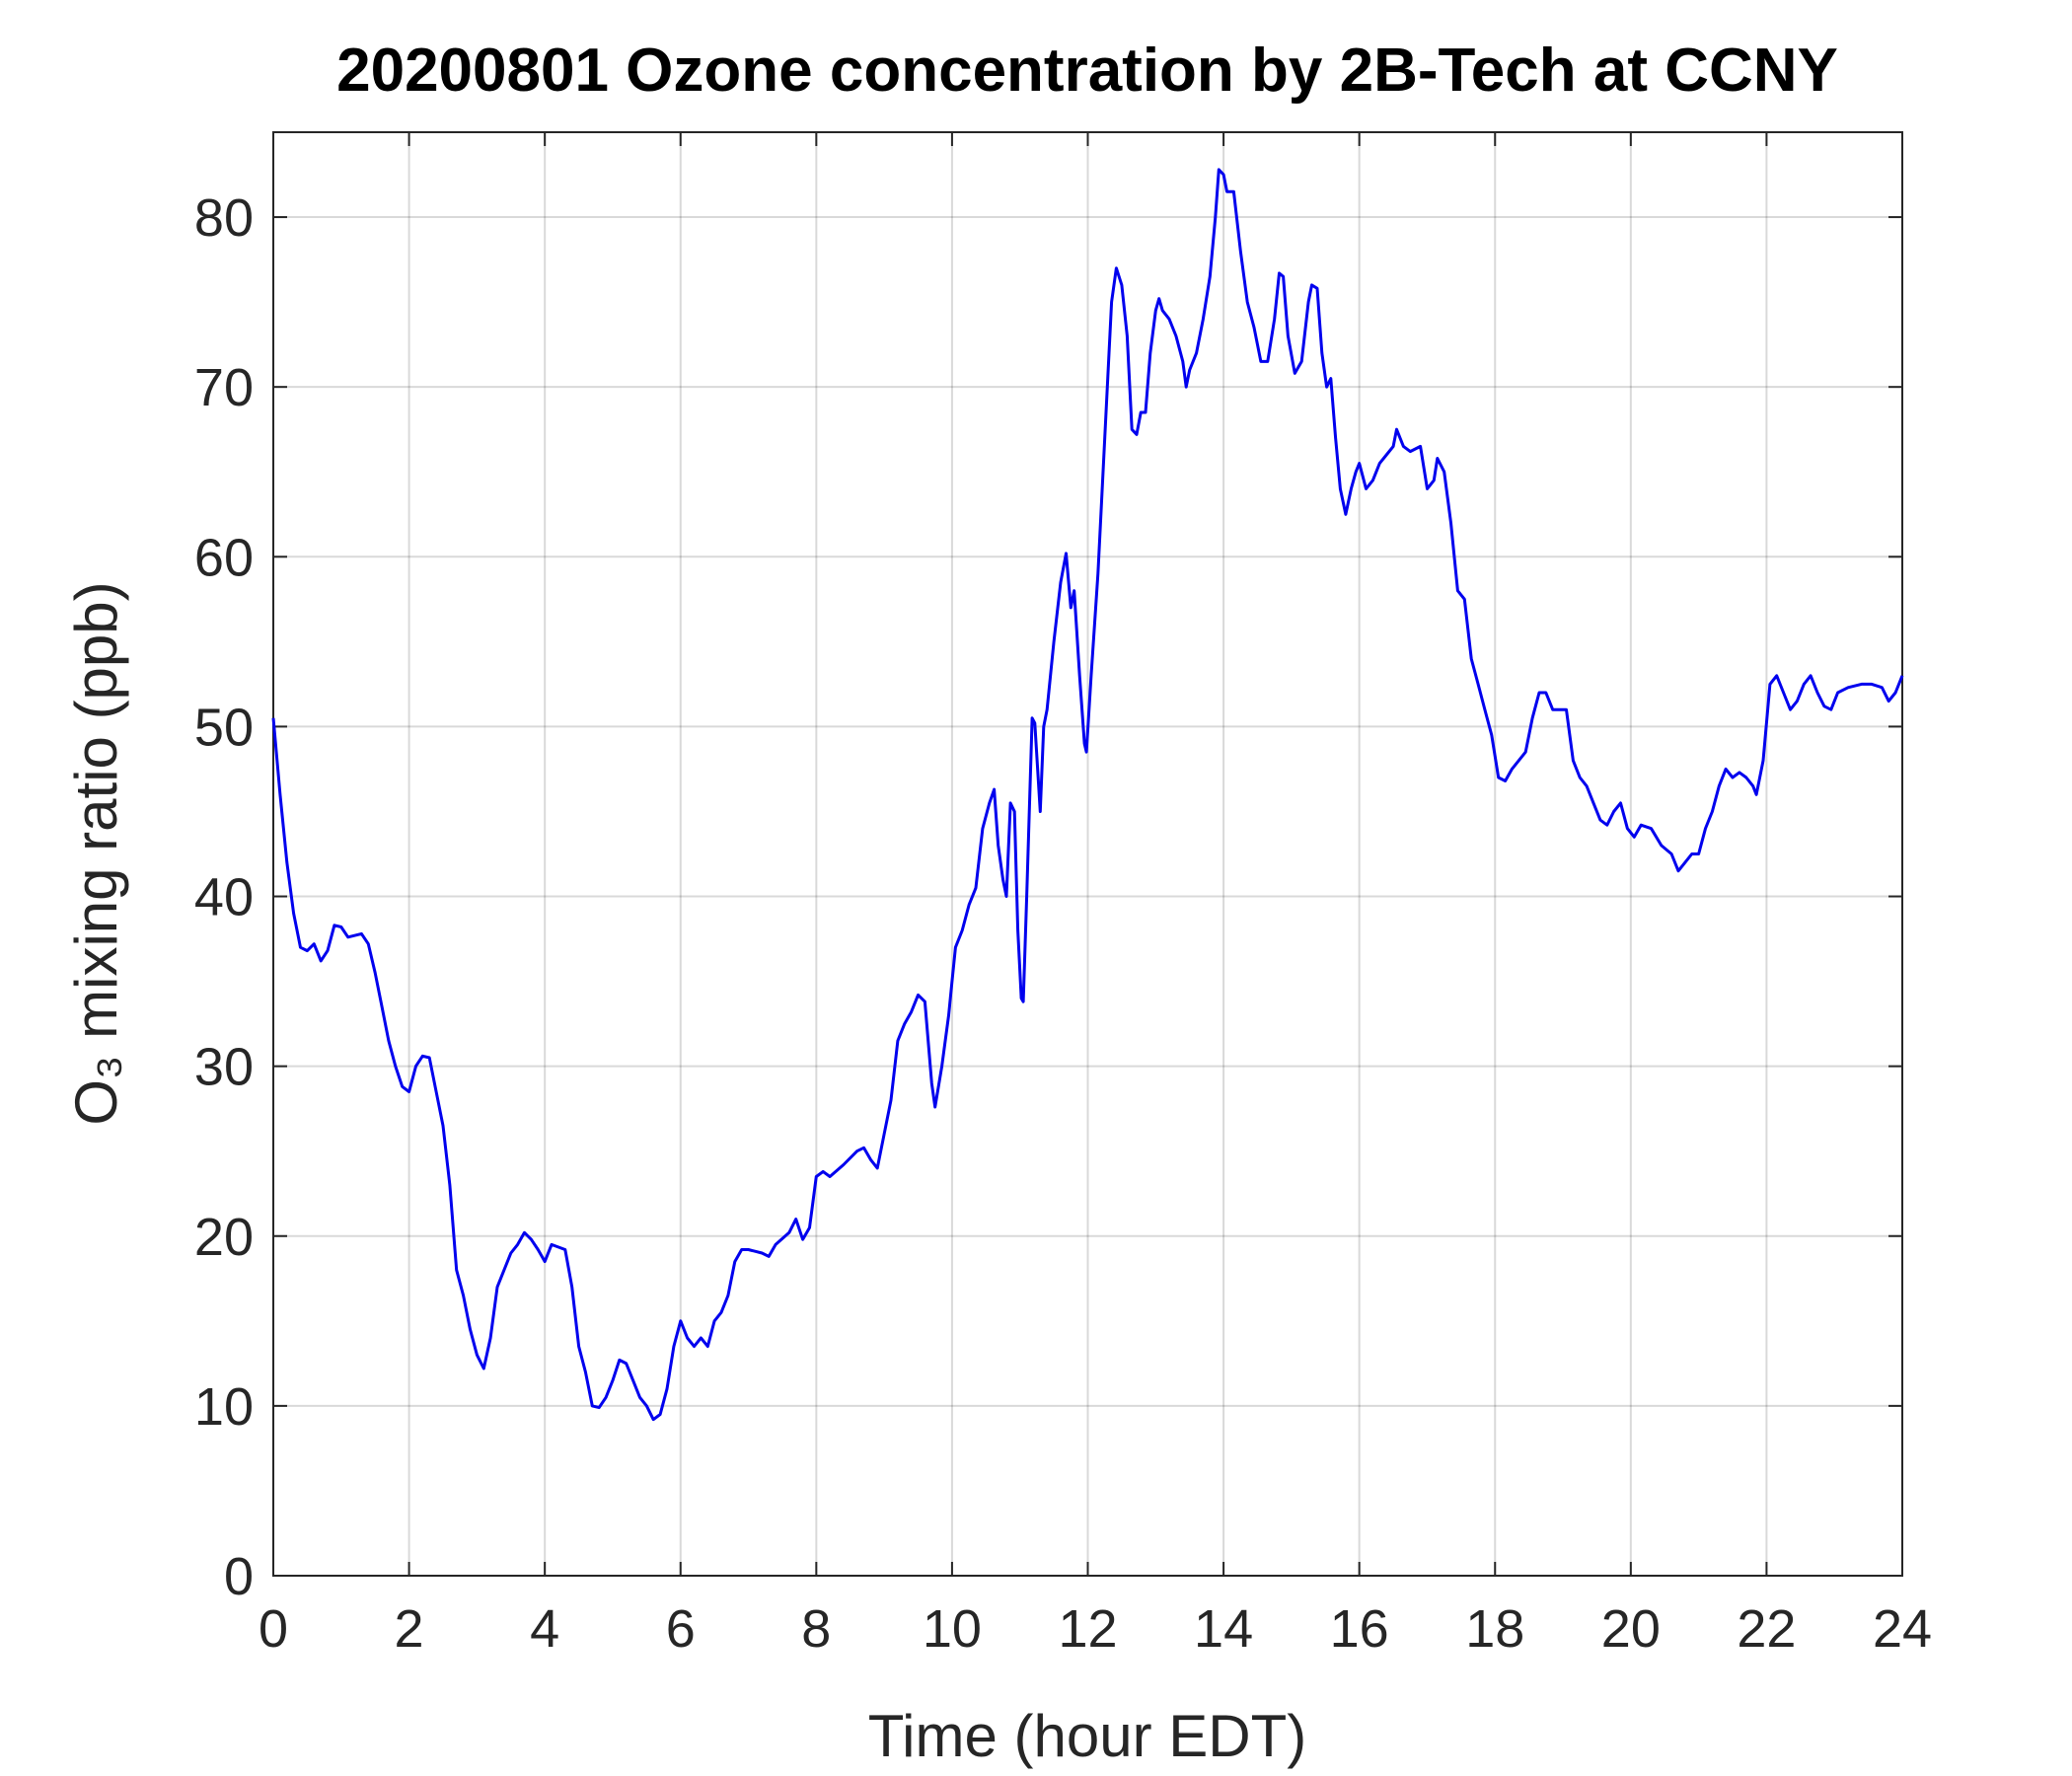 The image size is (2072, 1776). Describe the element at coordinates (1631, 1629) in the screenshot. I see `x-tick-label: 20` at that location.